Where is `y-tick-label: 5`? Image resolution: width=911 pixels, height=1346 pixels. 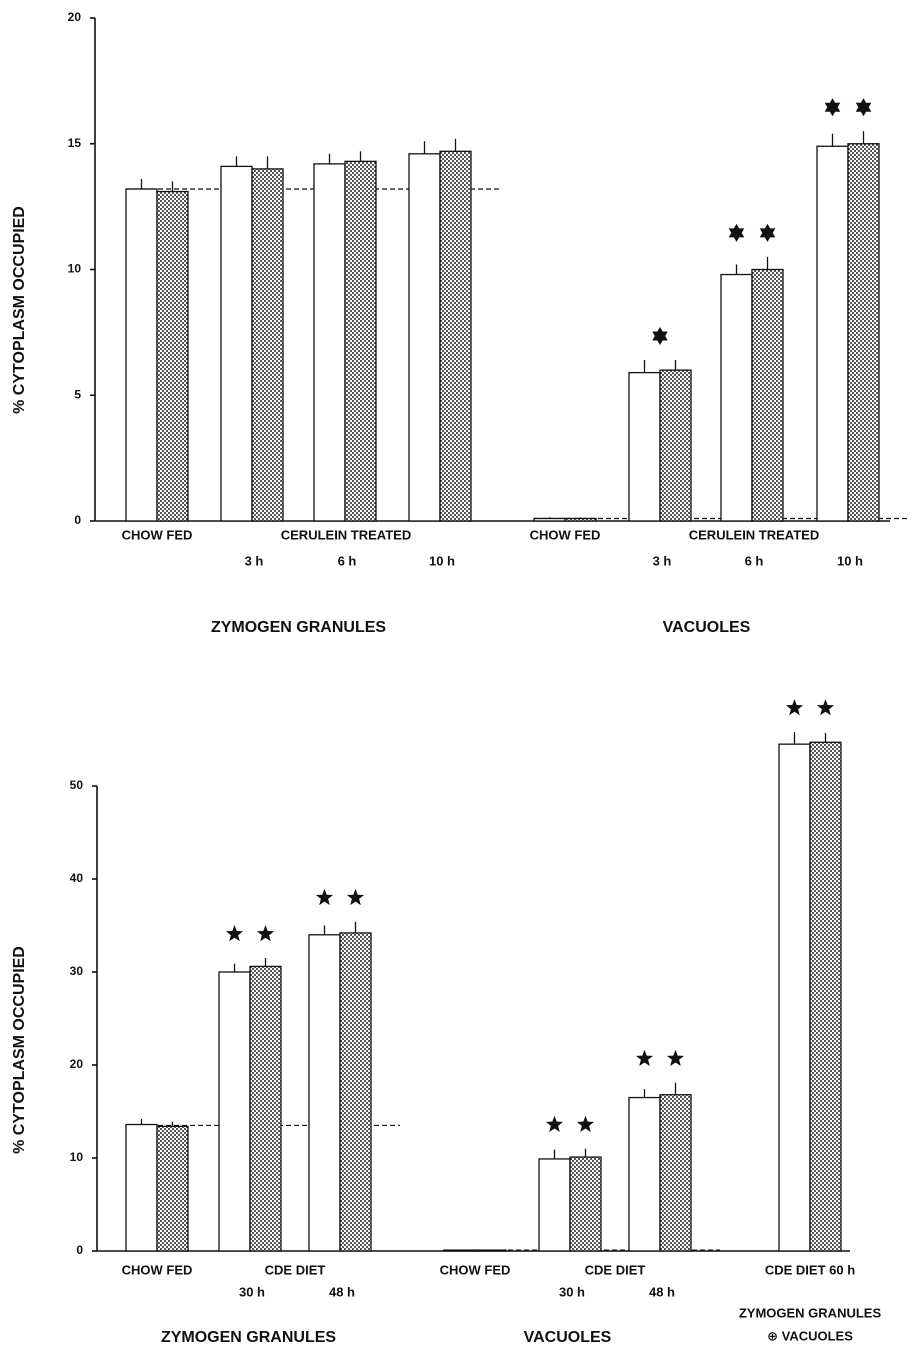 y-tick-label: 5 is located at coordinates (77, 394).